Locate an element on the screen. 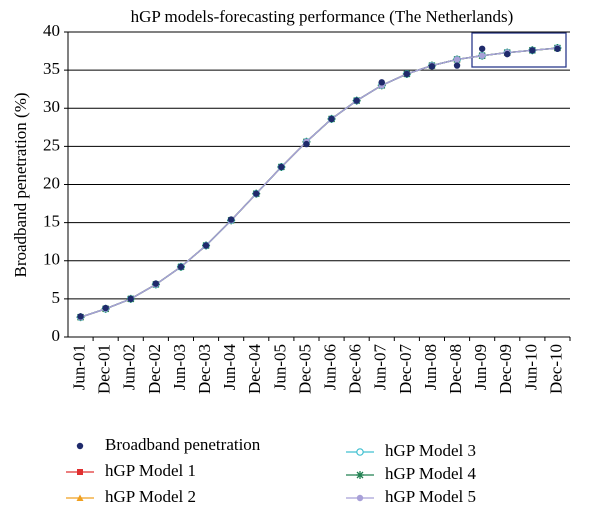 The height and width of the screenshot is (516, 592). x-tick-label: Dec-03 is located at coordinates (204, 369).